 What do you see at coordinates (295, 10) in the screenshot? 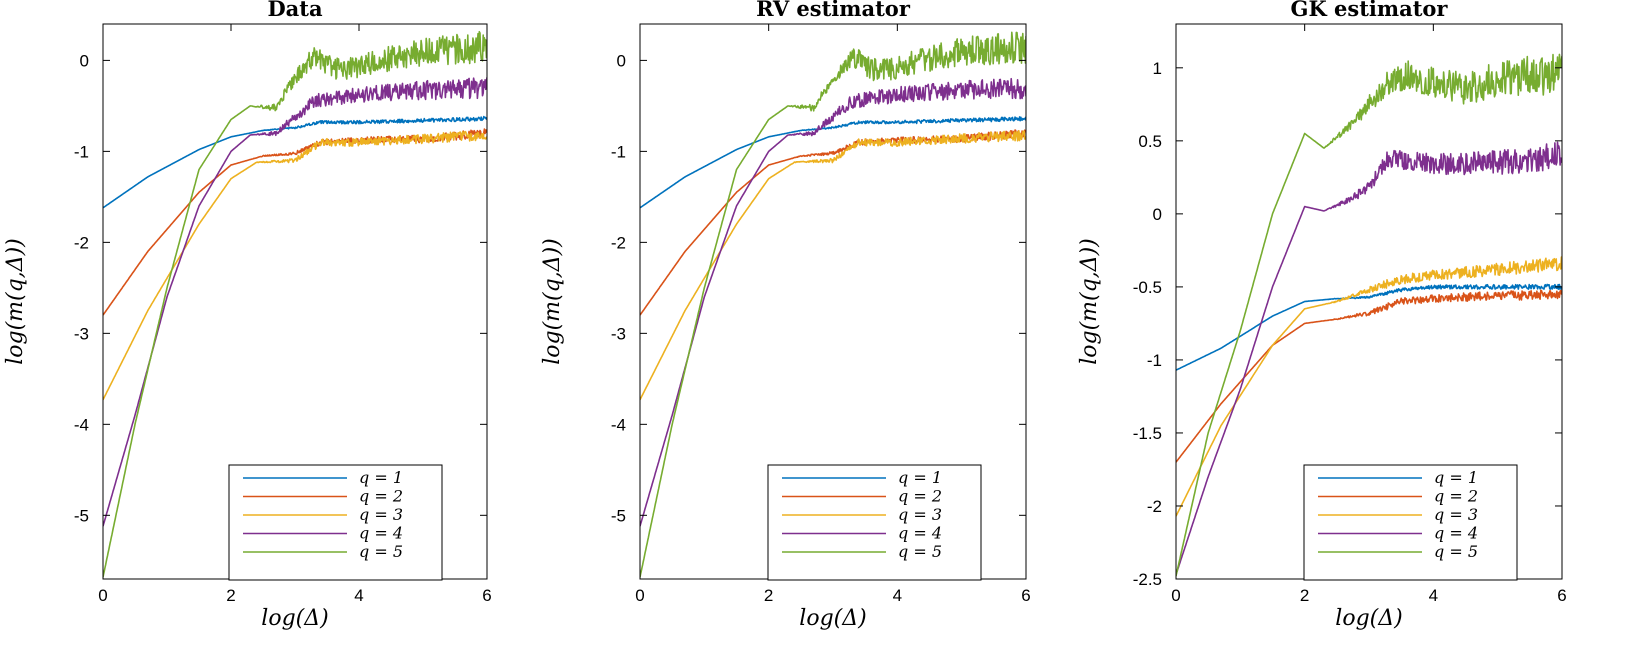
I see `chart-title: Data` at bounding box center [295, 10].